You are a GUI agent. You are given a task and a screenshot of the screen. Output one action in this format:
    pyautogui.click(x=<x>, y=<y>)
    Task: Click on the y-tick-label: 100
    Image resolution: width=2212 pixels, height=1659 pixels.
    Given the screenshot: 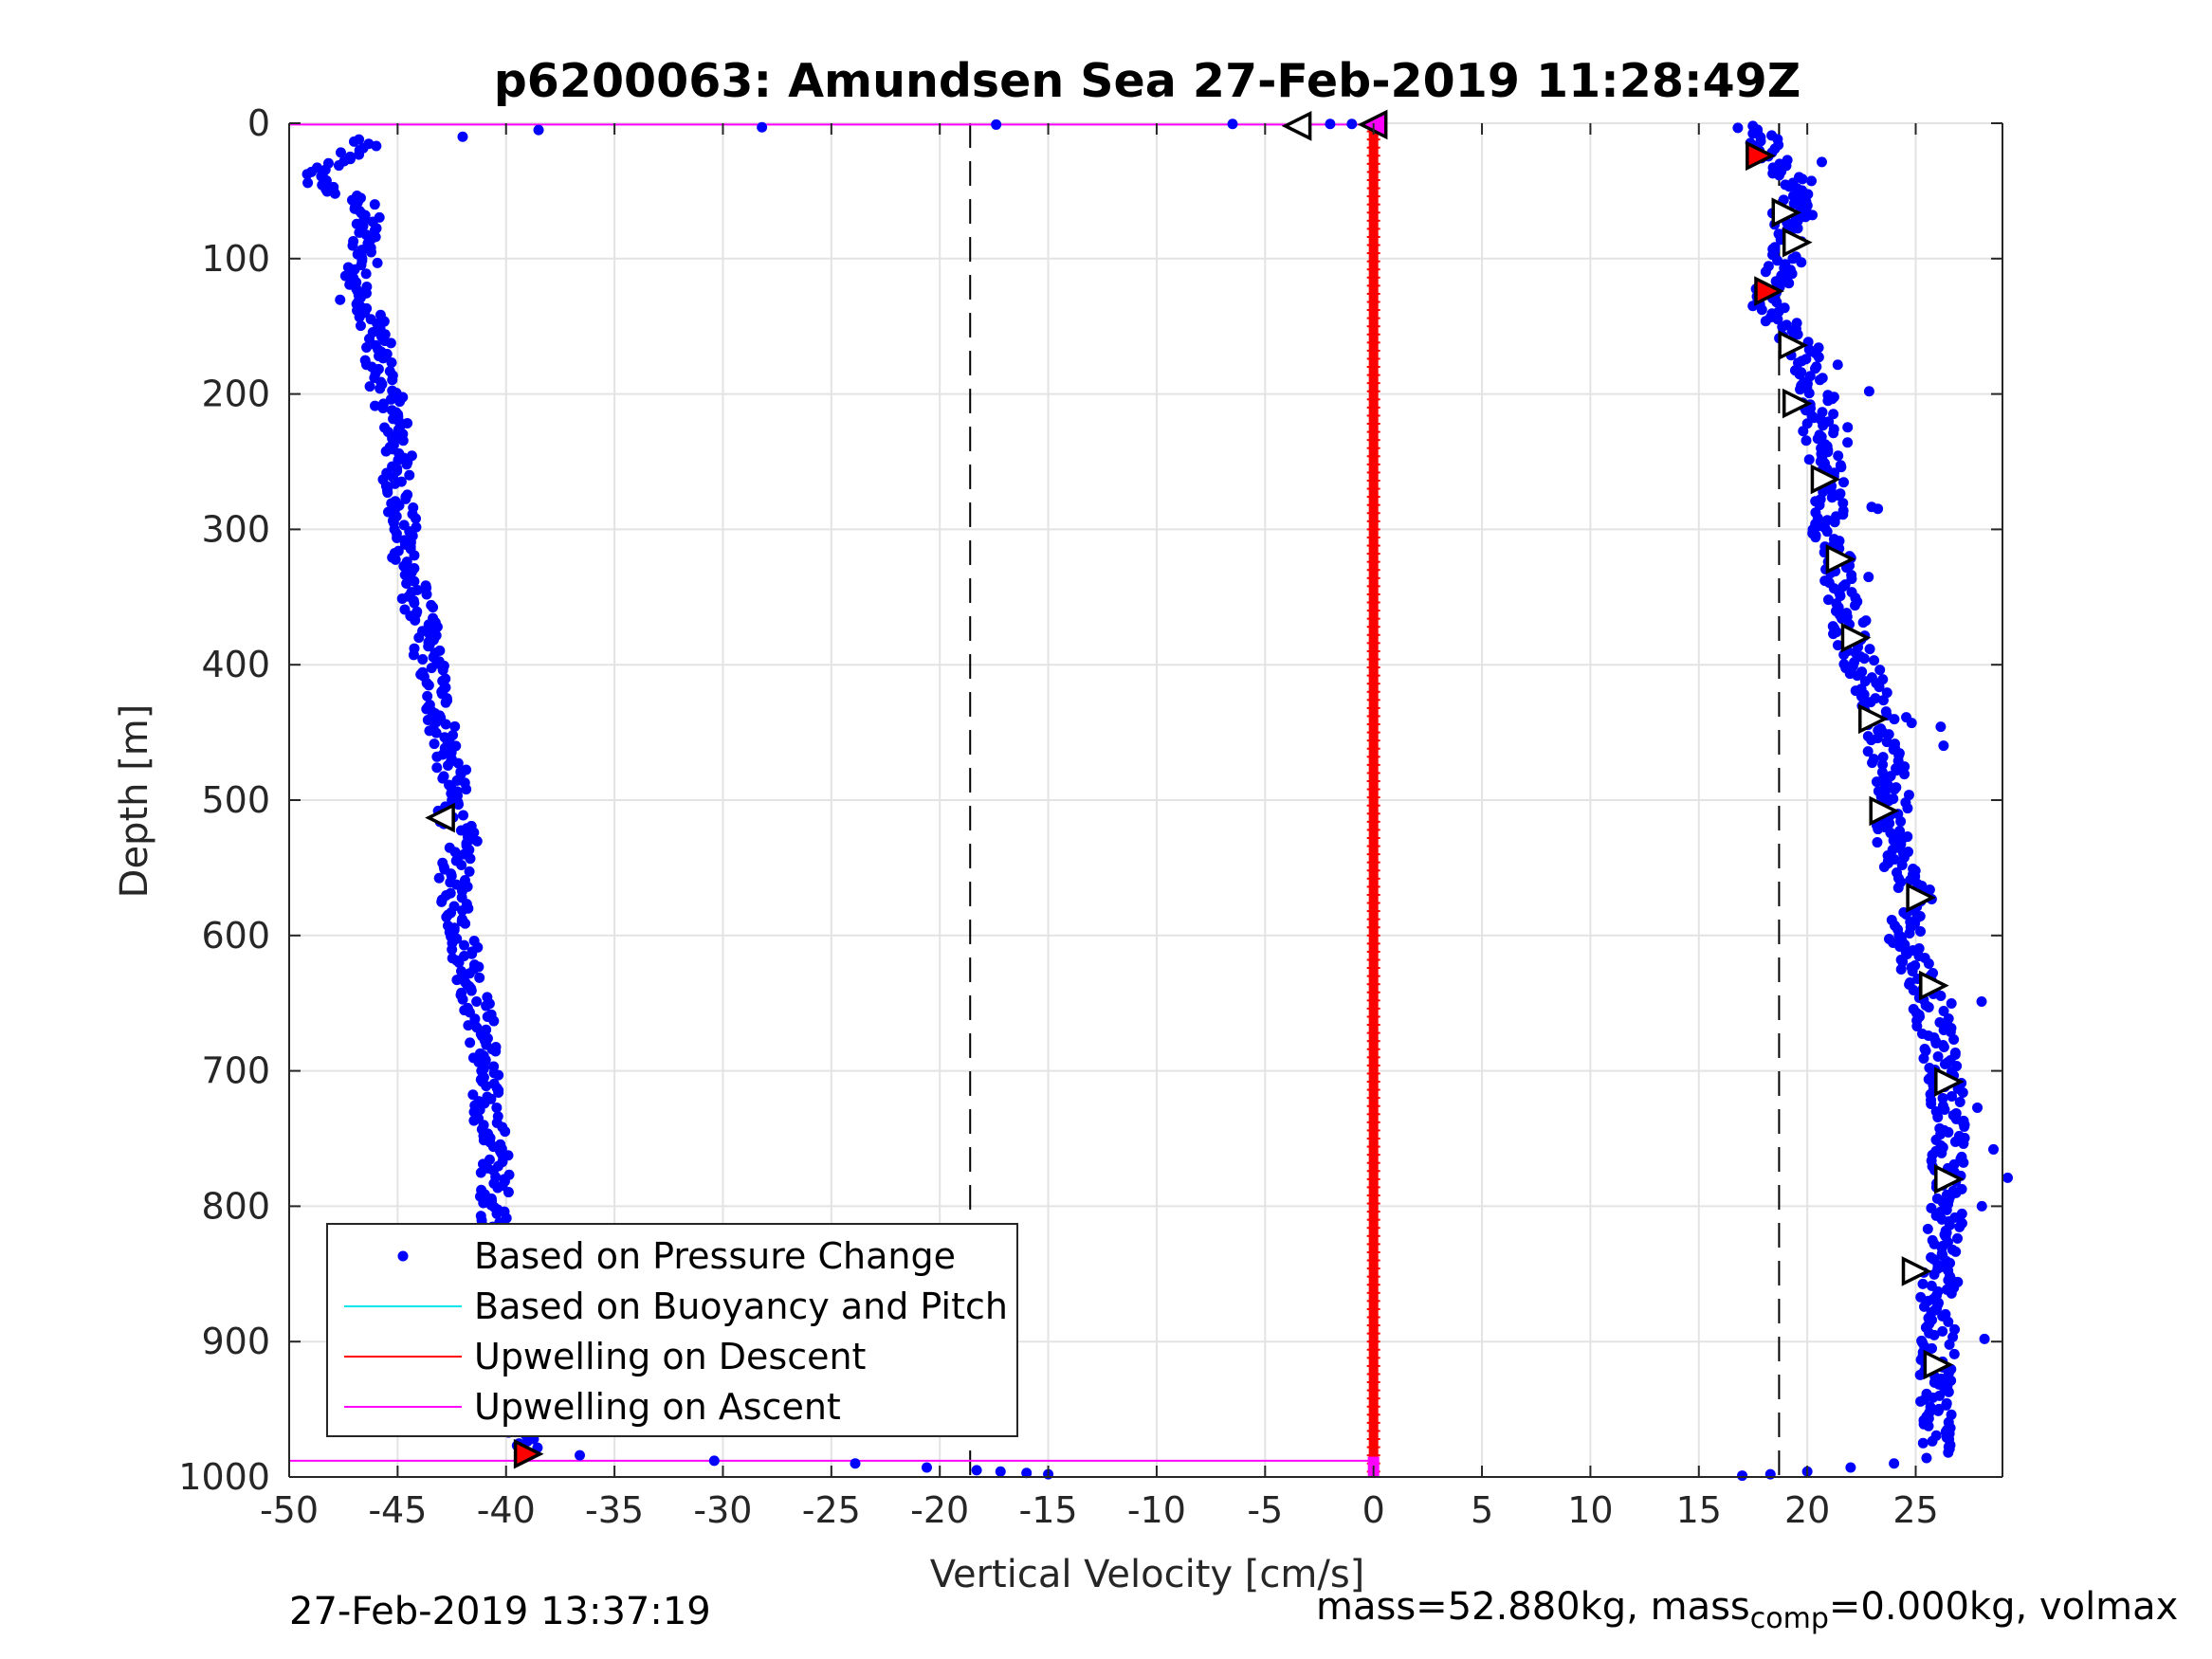 What is the action you would take?
    pyautogui.click(x=235, y=259)
    